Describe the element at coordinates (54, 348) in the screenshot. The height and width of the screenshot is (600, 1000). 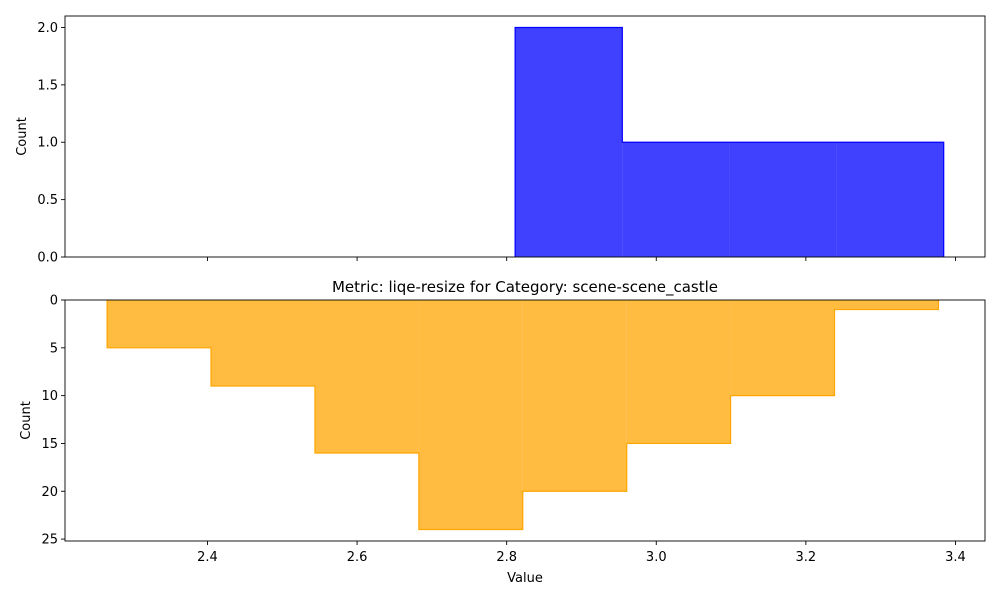
I see `y-tick-label: 5` at that location.